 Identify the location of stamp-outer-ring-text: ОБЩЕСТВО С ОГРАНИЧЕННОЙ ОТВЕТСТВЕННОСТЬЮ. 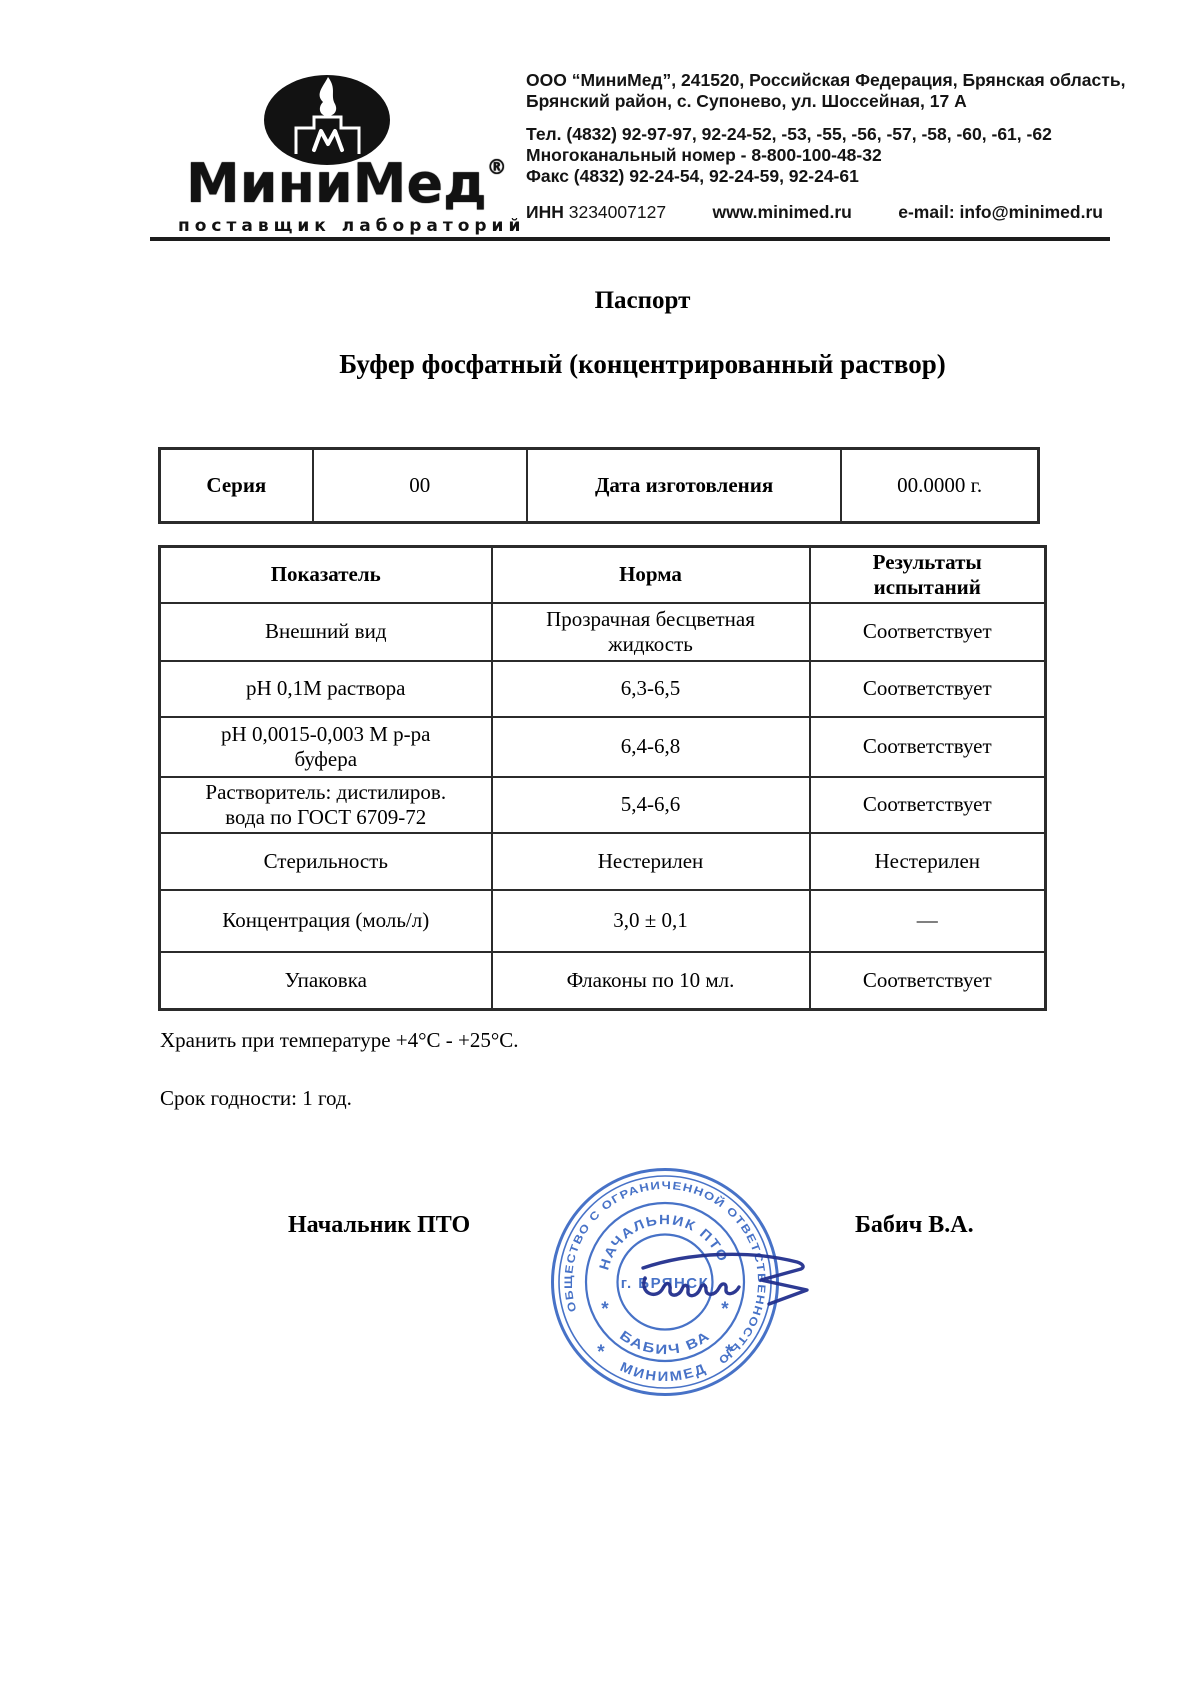
(665, 1273).